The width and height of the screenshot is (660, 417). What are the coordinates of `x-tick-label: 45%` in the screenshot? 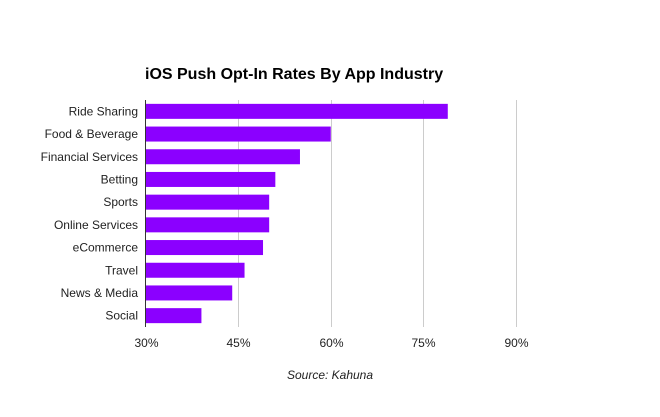 It's located at (238, 343).